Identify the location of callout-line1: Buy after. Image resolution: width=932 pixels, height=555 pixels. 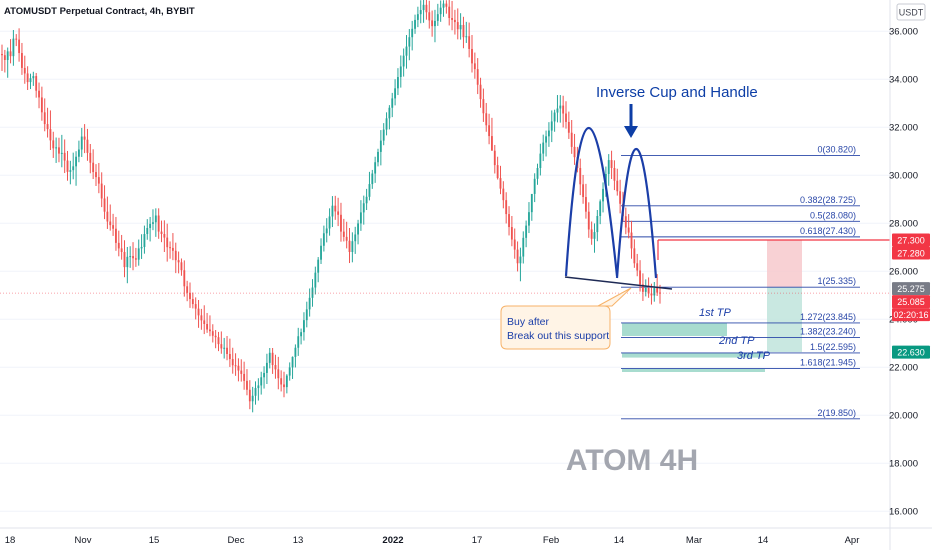
(528, 322).